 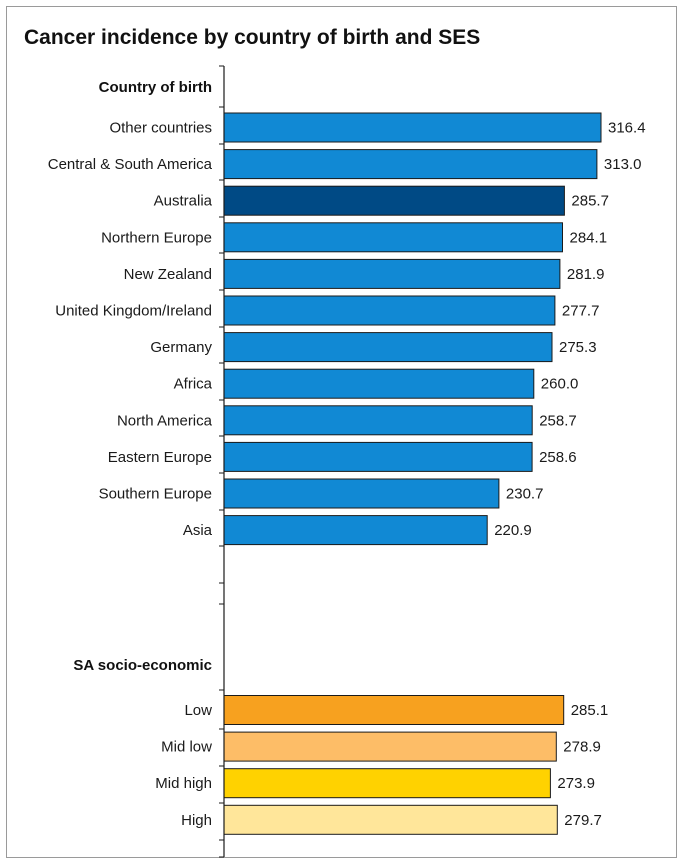 I want to click on category-label: Africa, so click(x=193, y=384).